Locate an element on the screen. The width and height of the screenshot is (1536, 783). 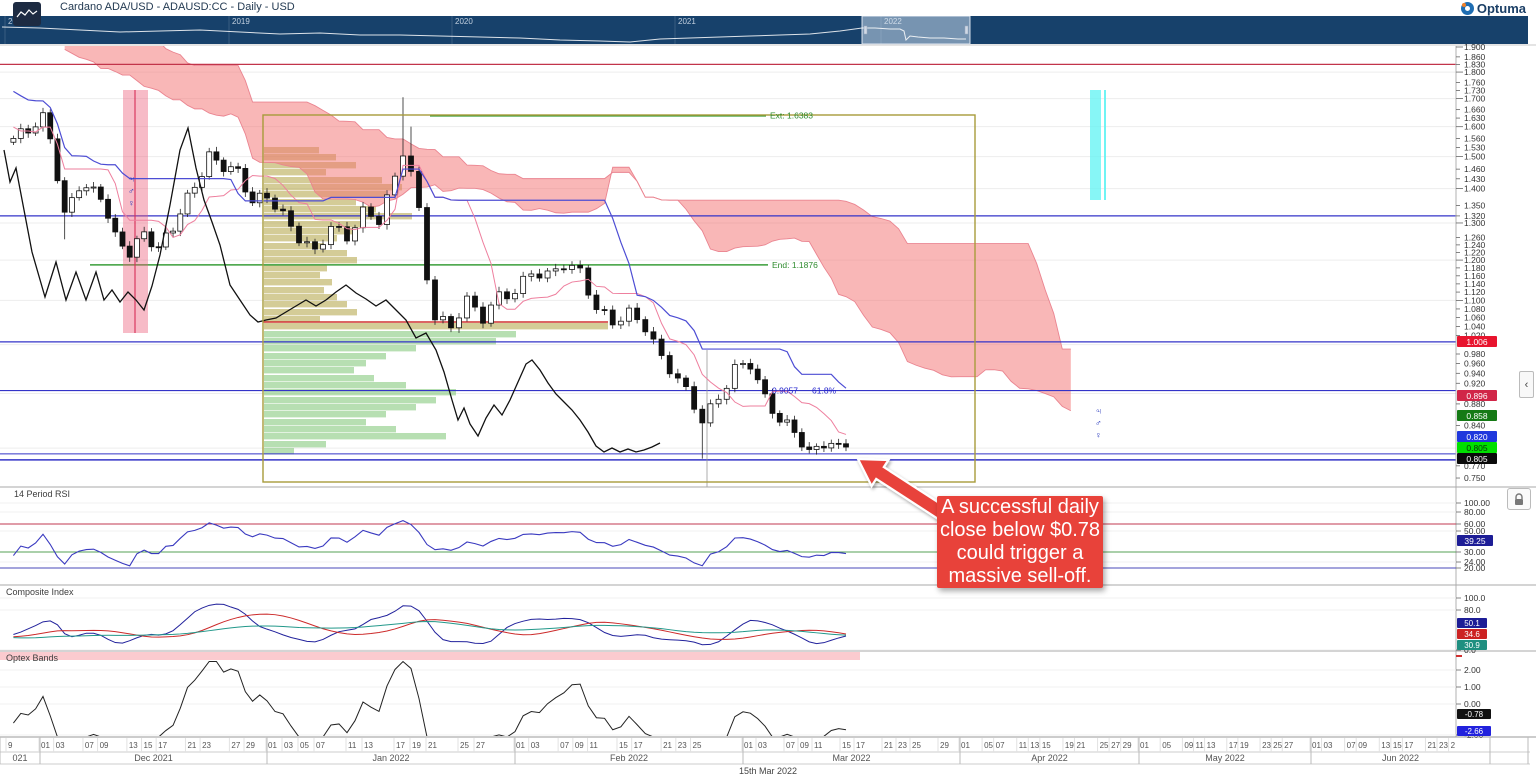
lock-button is located at coordinates (1519, 499).